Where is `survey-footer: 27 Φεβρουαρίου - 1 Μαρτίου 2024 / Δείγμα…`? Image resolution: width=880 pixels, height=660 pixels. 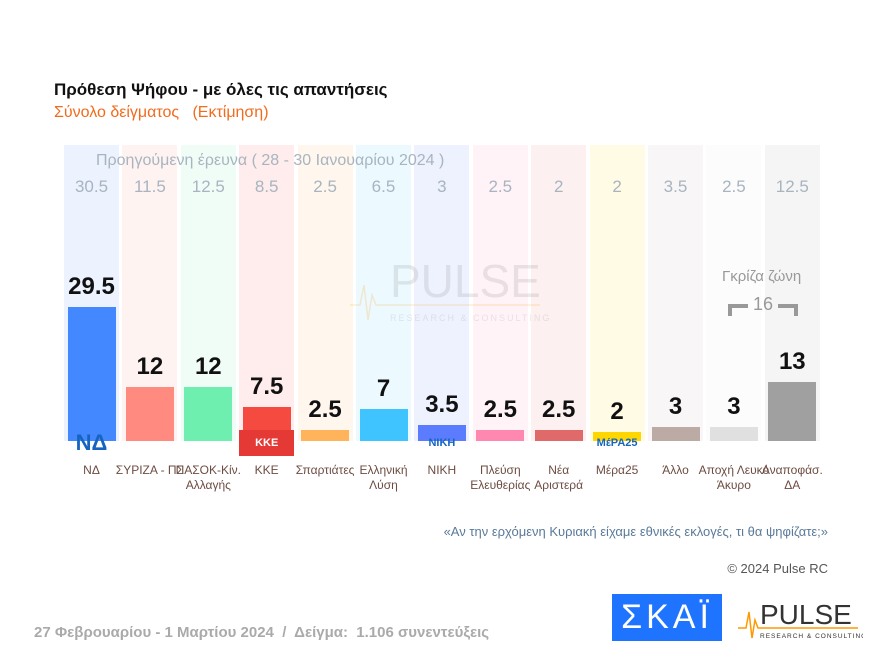
survey-footer: 27 Φεβρουαρίου - 1 Μαρτίου 2024 / Δείγμα… is located at coordinates (262, 632).